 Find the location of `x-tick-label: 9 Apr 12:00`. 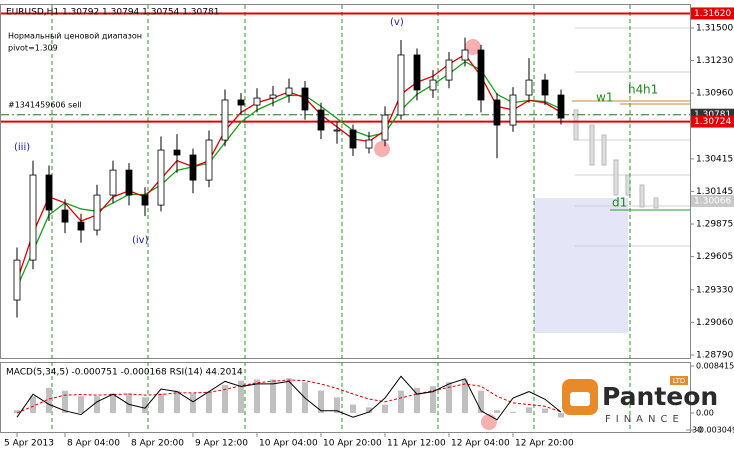

x-tick-label: 9 Apr 12:00 is located at coordinates (221, 444).